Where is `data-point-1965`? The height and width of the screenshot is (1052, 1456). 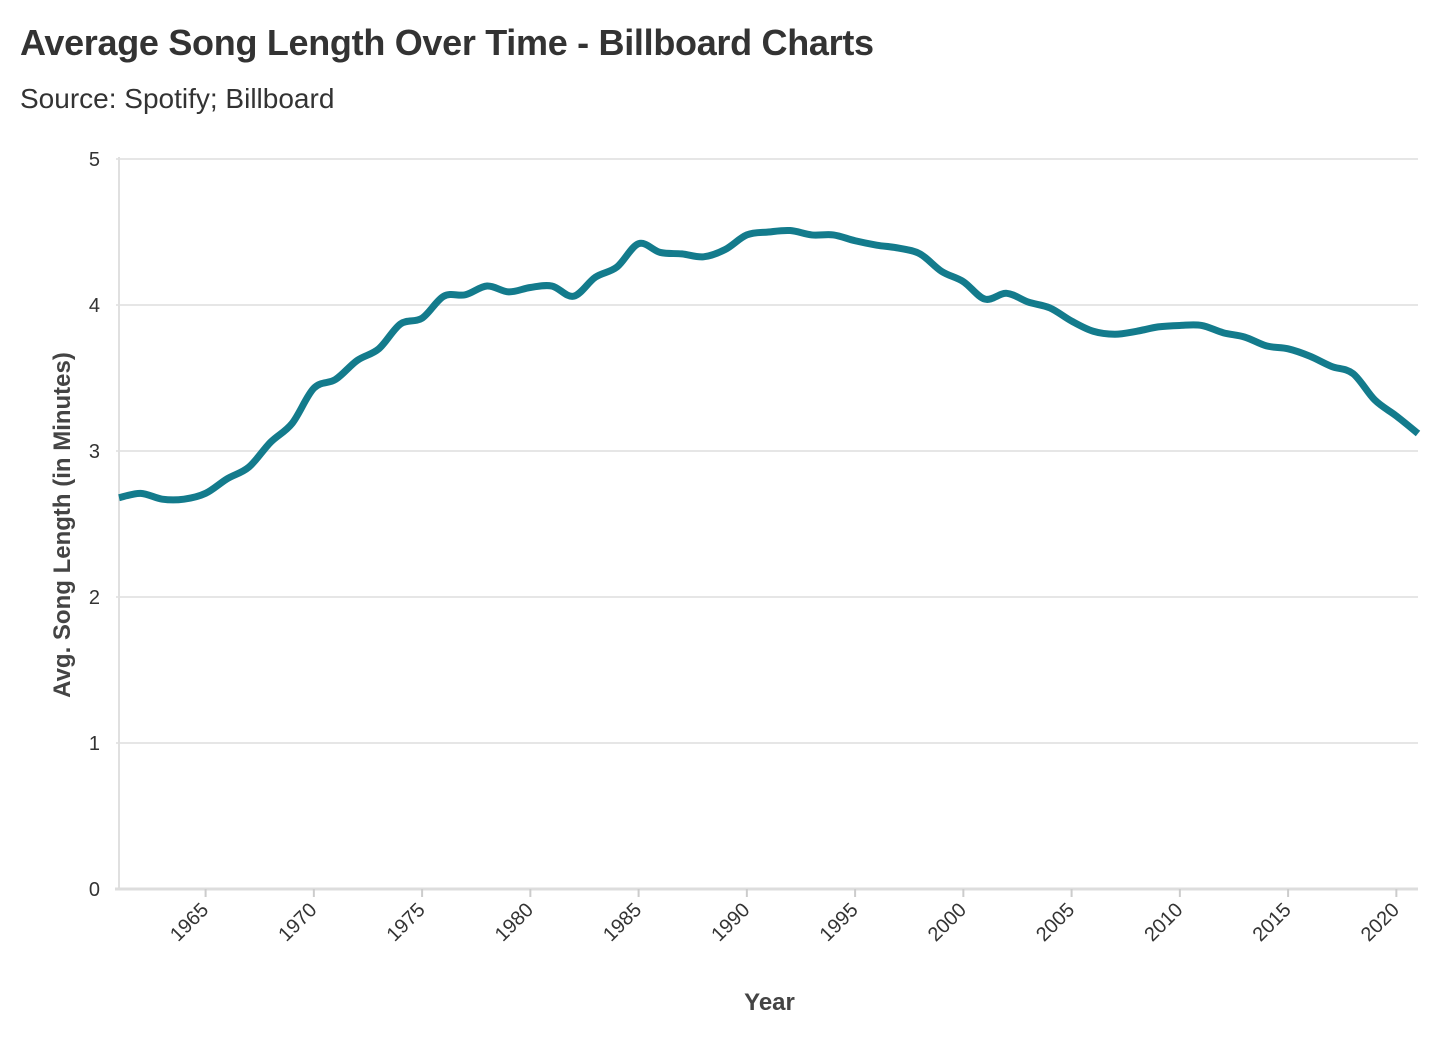 data-point-1965 is located at coordinates (206, 493).